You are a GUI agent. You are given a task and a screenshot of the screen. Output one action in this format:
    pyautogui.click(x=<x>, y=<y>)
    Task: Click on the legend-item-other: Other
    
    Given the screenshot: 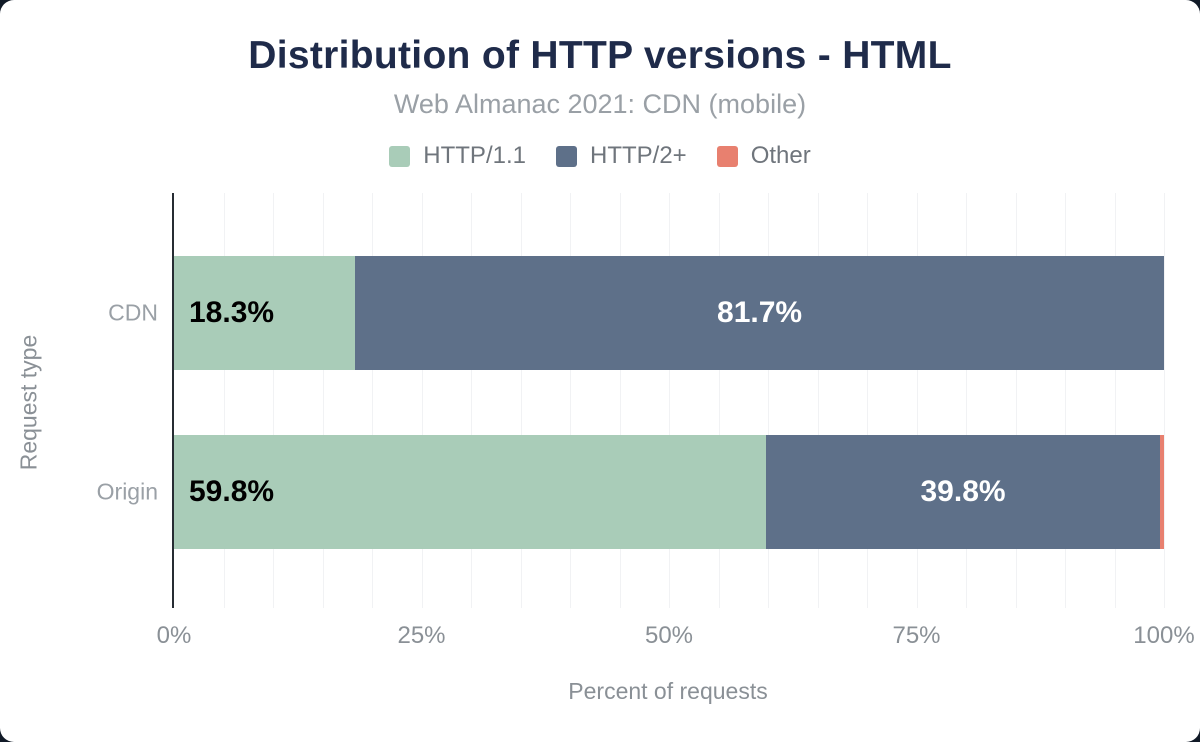 What is the action you would take?
    pyautogui.click(x=763, y=156)
    